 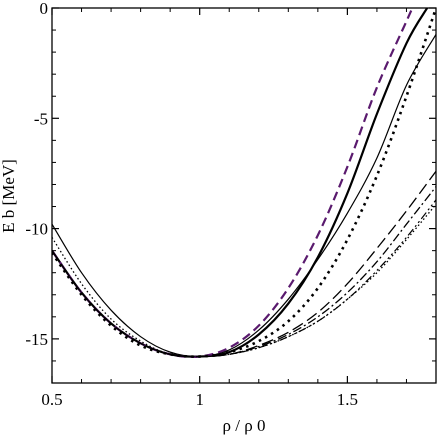 I want to click on x-axis-label: ρ / ρ 0, so click(x=244, y=425).